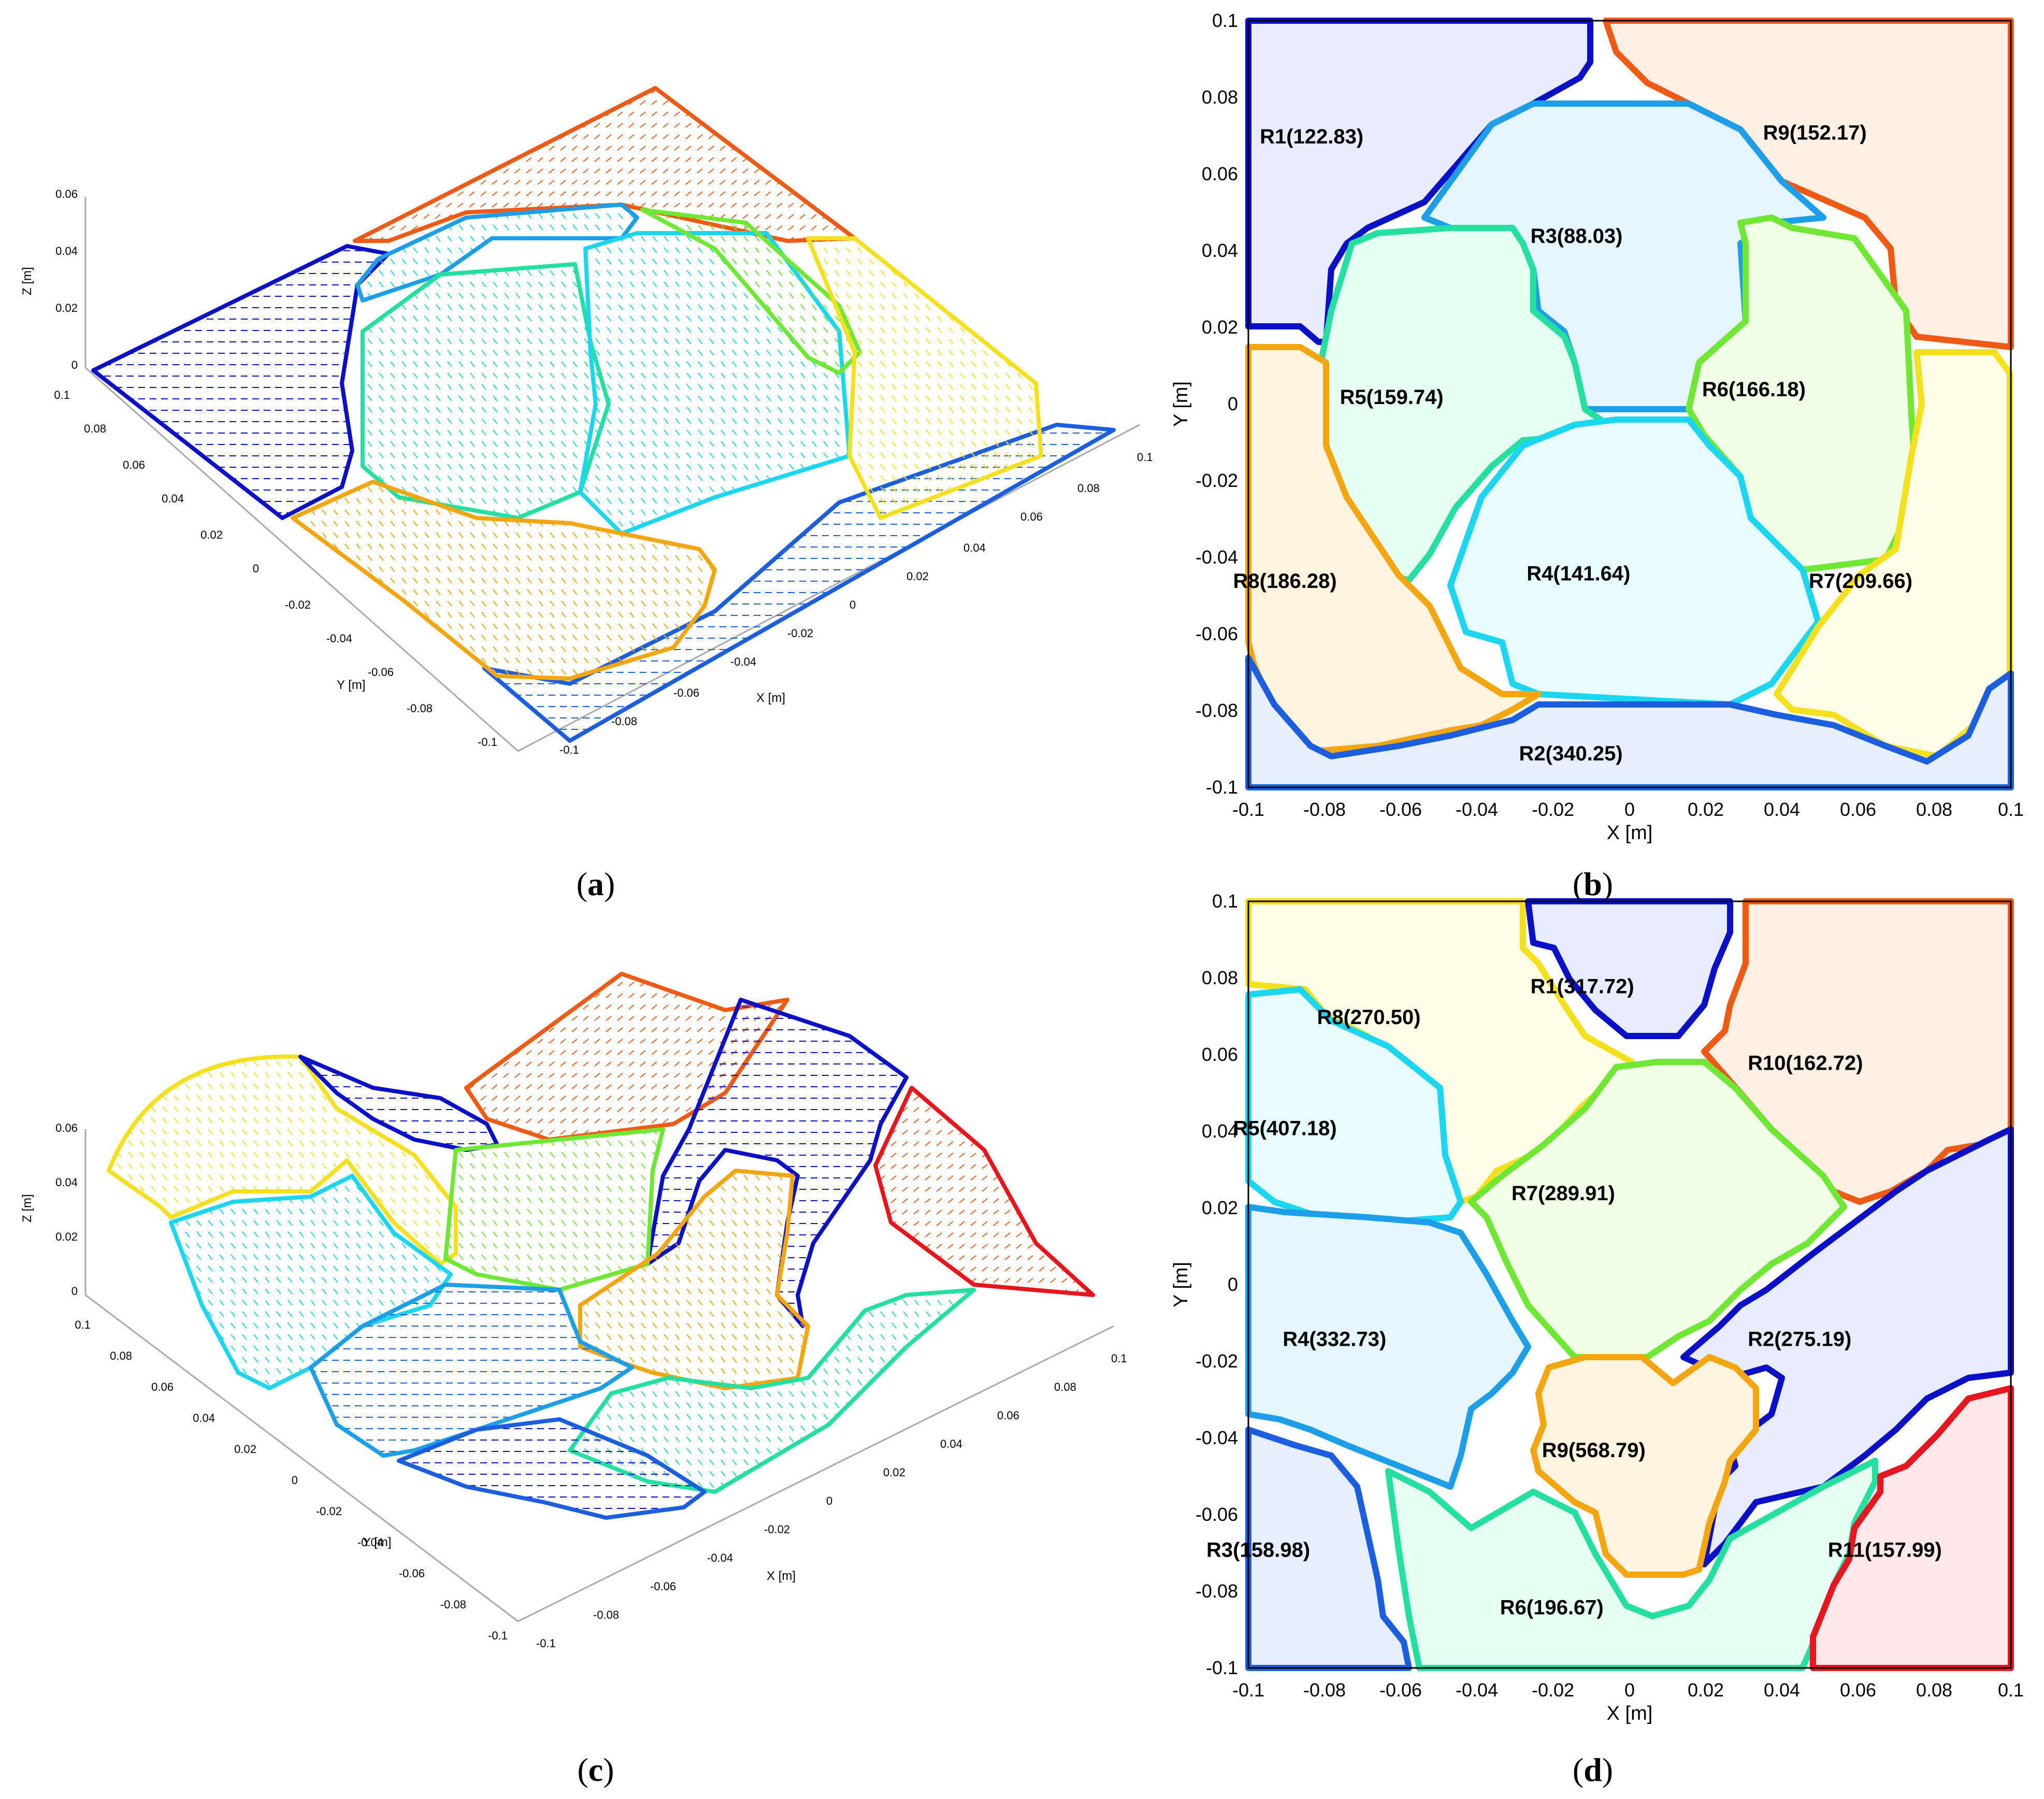  What do you see at coordinates (1805, 1063) in the screenshot?
I see `region-label: R10(162.72)` at bounding box center [1805, 1063].